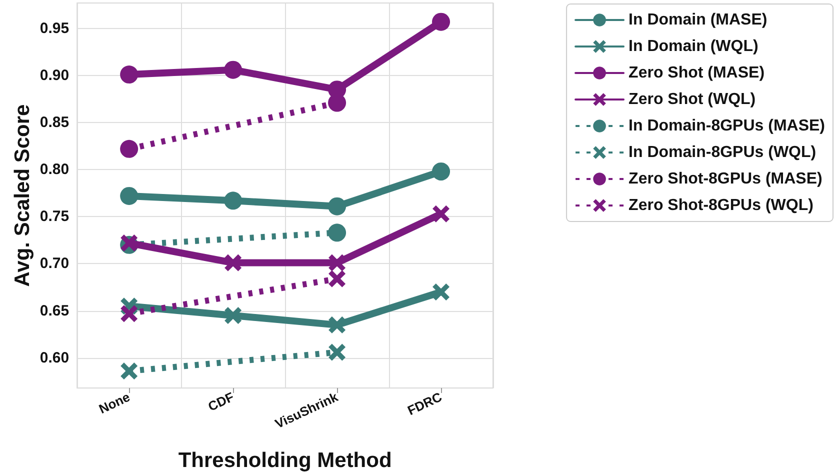 The height and width of the screenshot is (476, 837). I want to click on y-tick-label: 0.65, so click(55, 311).